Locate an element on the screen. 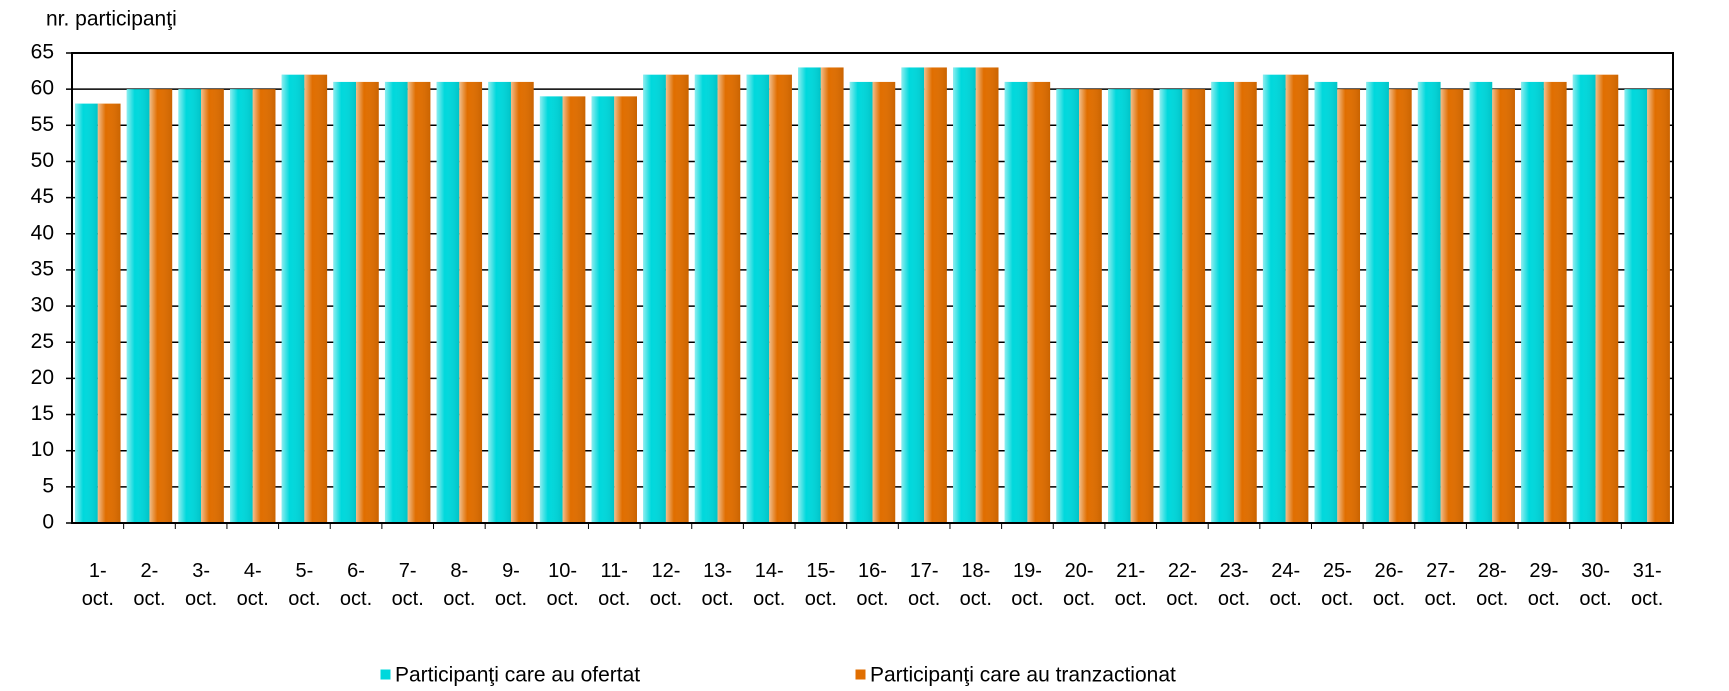 Image resolution: width=1729 pixels, height=691 pixels. x-tick-label: 26- oct. is located at coordinates (1389, 585).